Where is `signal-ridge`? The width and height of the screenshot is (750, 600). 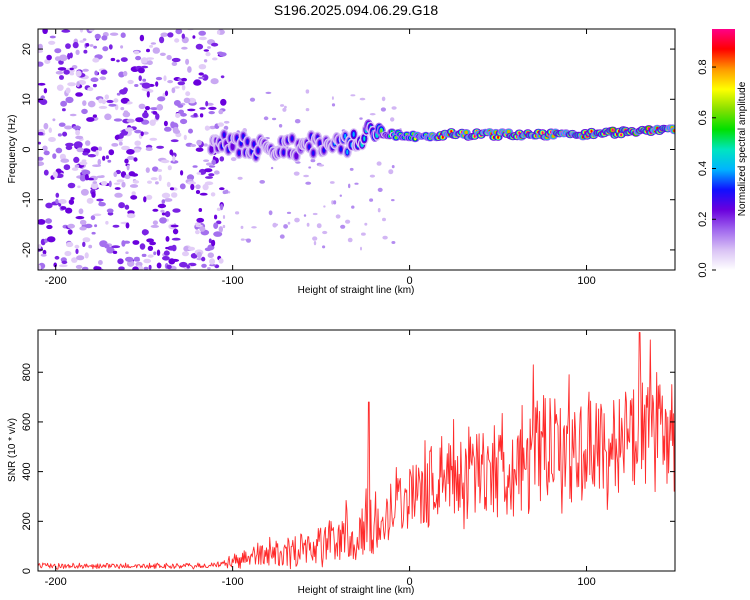 signal-ridge is located at coordinates (440, 141).